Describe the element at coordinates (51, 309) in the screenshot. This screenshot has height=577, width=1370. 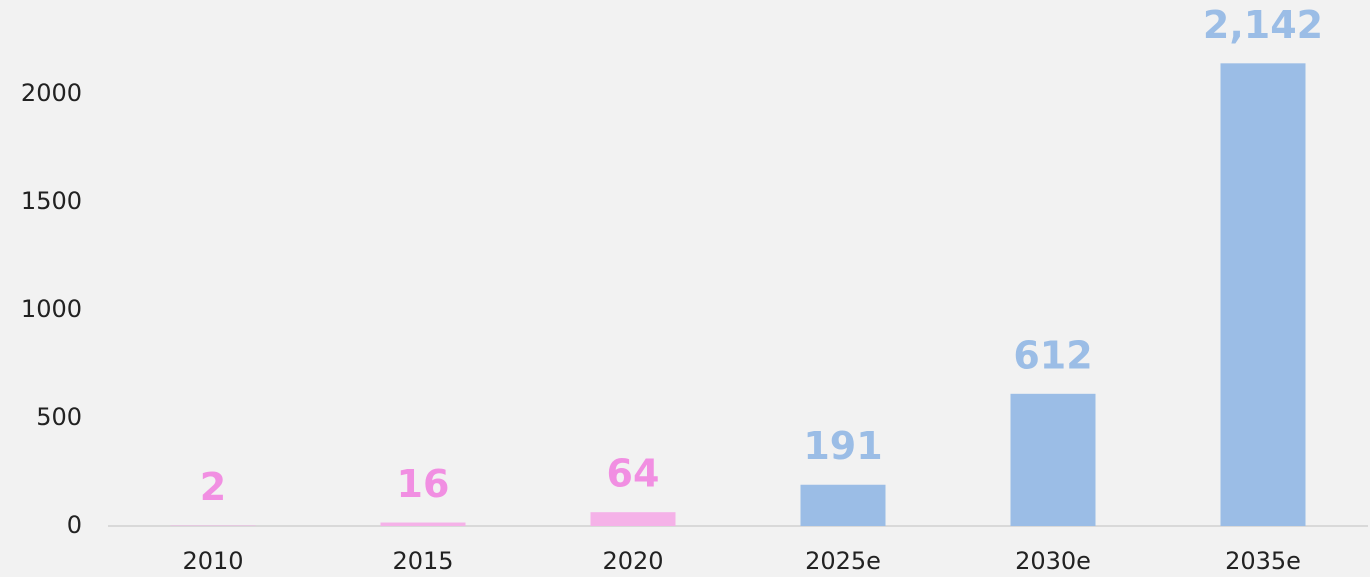
I see `y-tick-label: 1000` at that location.